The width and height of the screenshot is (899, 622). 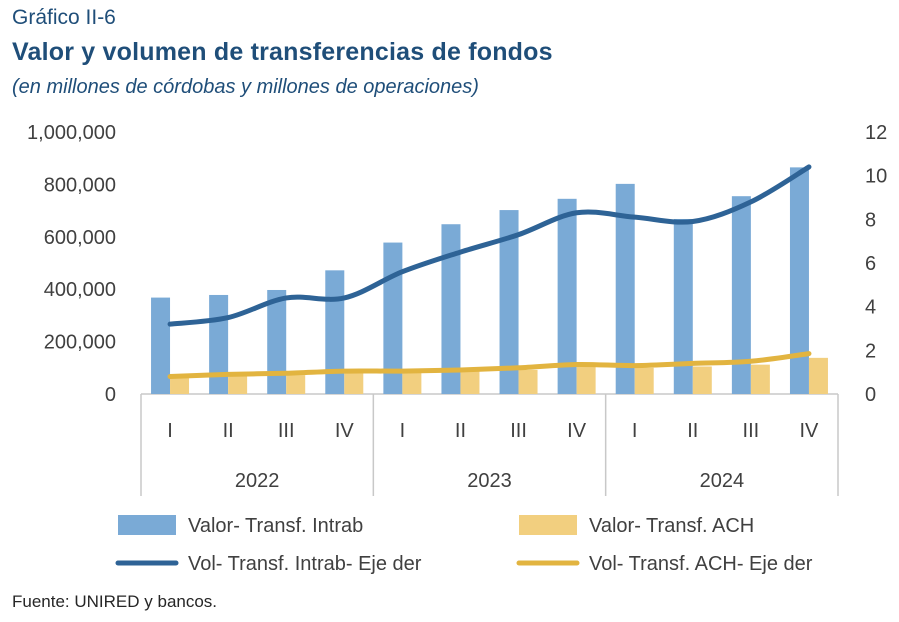 What do you see at coordinates (80, 343) in the screenshot?
I see `y-left-tick-label: 200,000` at bounding box center [80, 343].